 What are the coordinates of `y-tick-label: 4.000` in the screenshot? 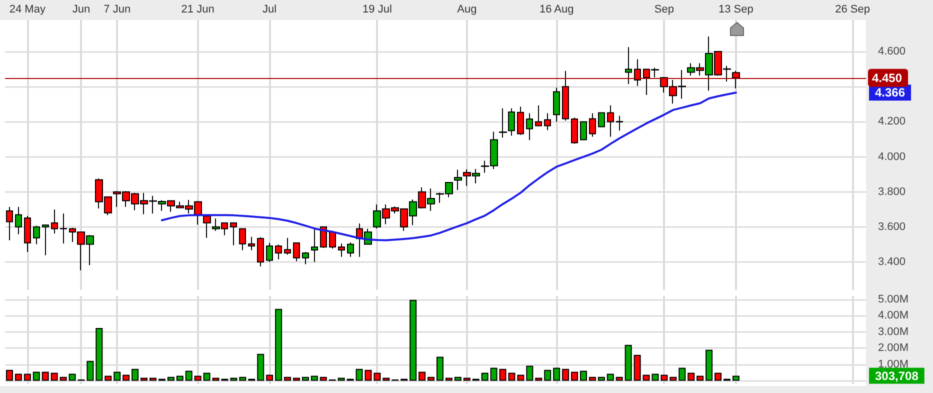 It's located at (892, 156).